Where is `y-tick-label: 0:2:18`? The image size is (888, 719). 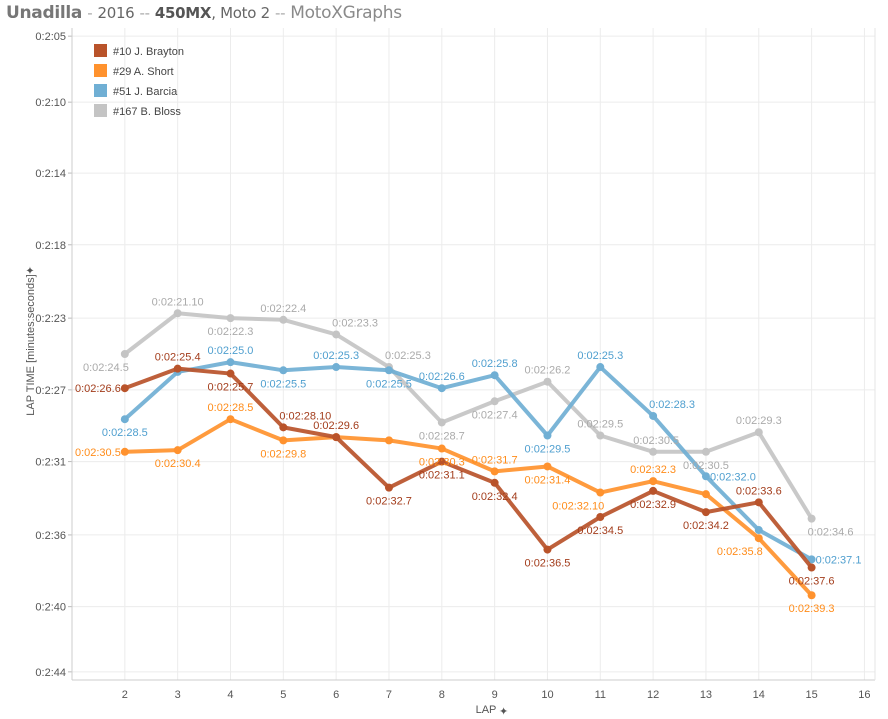 y-tick-label: 0:2:18 is located at coordinates (50, 246).